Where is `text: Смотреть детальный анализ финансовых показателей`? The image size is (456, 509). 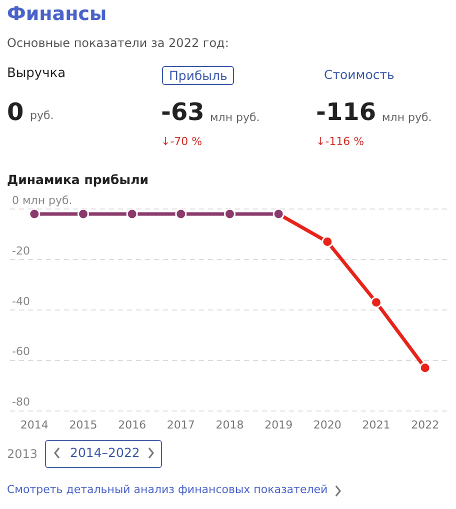 text: Смотреть детальный анализ финансовых показателей is located at coordinates (167, 489).